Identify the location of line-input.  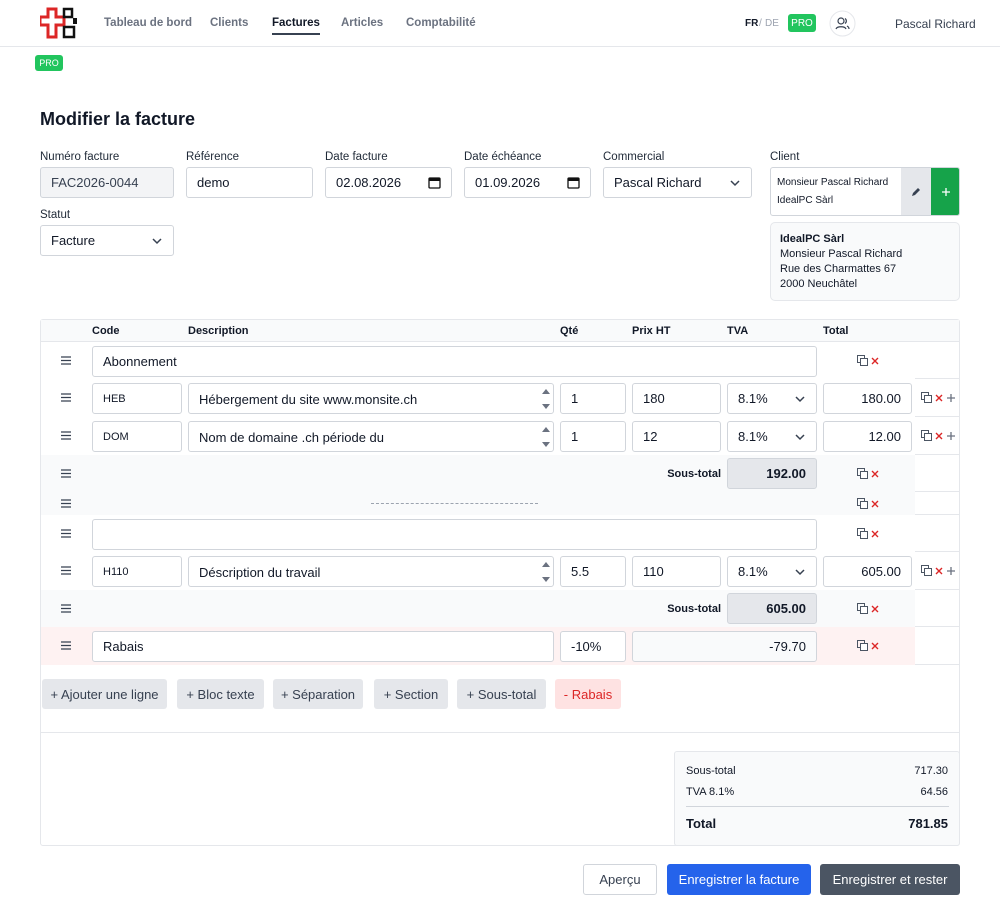
(454, 534).